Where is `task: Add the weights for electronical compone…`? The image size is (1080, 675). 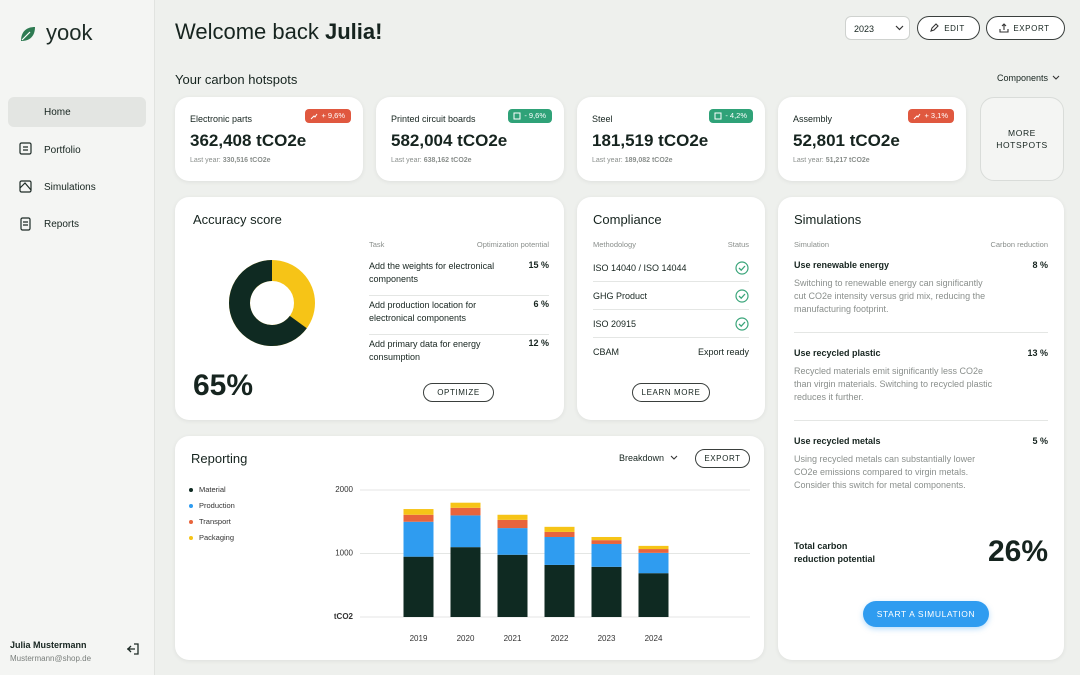
task: Add the weights for electronical compone… is located at coordinates (432, 272).